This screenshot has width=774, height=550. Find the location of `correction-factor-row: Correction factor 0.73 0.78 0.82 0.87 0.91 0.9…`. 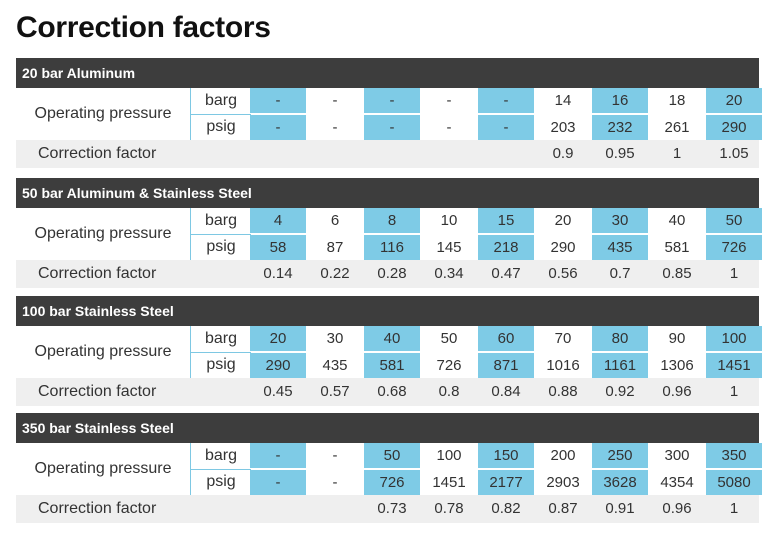

correction-factor-row: Correction factor 0.73 0.78 0.82 0.87 0.91 0.9… is located at coordinates (387, 509).